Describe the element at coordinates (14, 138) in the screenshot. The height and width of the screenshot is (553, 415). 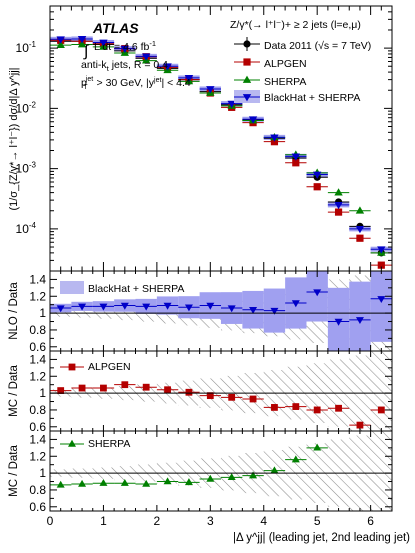
I see `main-y-axis-label: (1/σ_{Z/γ*→ l⁺l⁻}) dσ/d|Δ y^jj|` at that location.